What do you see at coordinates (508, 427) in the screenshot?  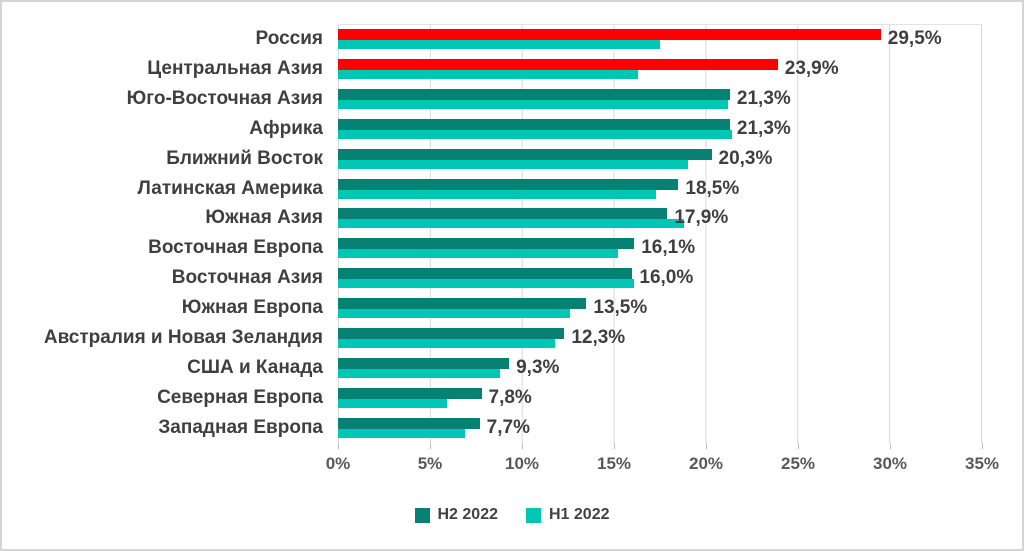 I see `value-label: 7,7%` at bounding box center [508, 427].